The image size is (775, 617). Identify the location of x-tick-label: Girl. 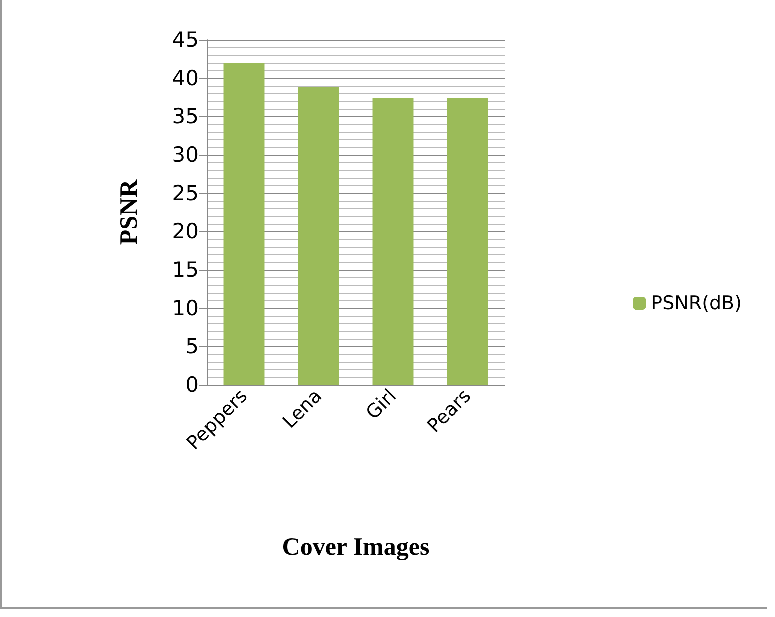
(382, 404).